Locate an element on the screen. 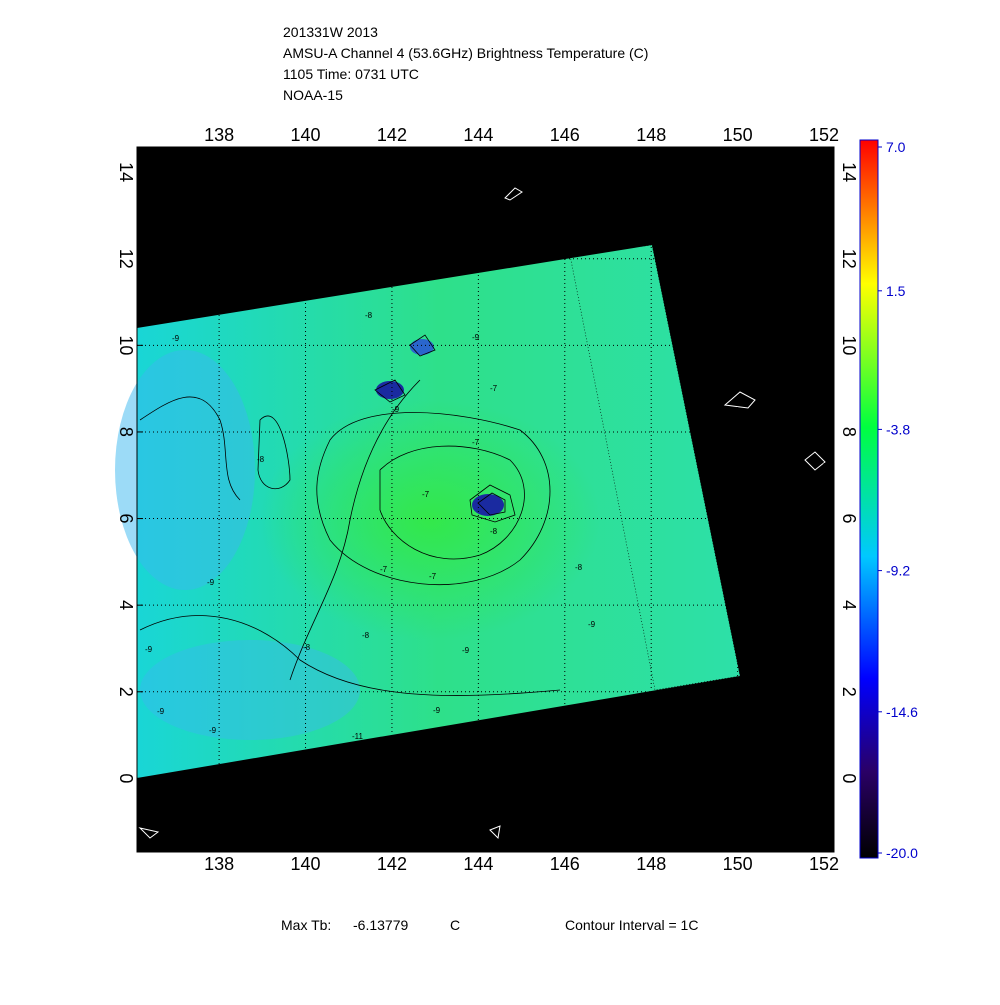 This screenshot has width=1000, height=1005. colorbar-tick-label: -3.8 is located at coordinates (898, 429).